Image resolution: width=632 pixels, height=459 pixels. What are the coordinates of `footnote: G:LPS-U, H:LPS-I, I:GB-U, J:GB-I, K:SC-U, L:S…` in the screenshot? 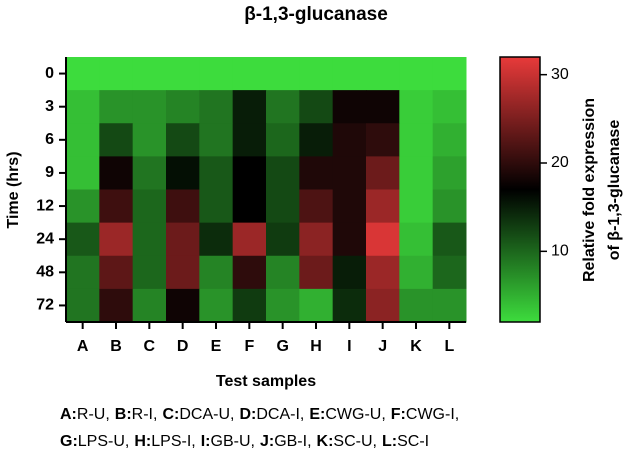 It's located at (244, 441).